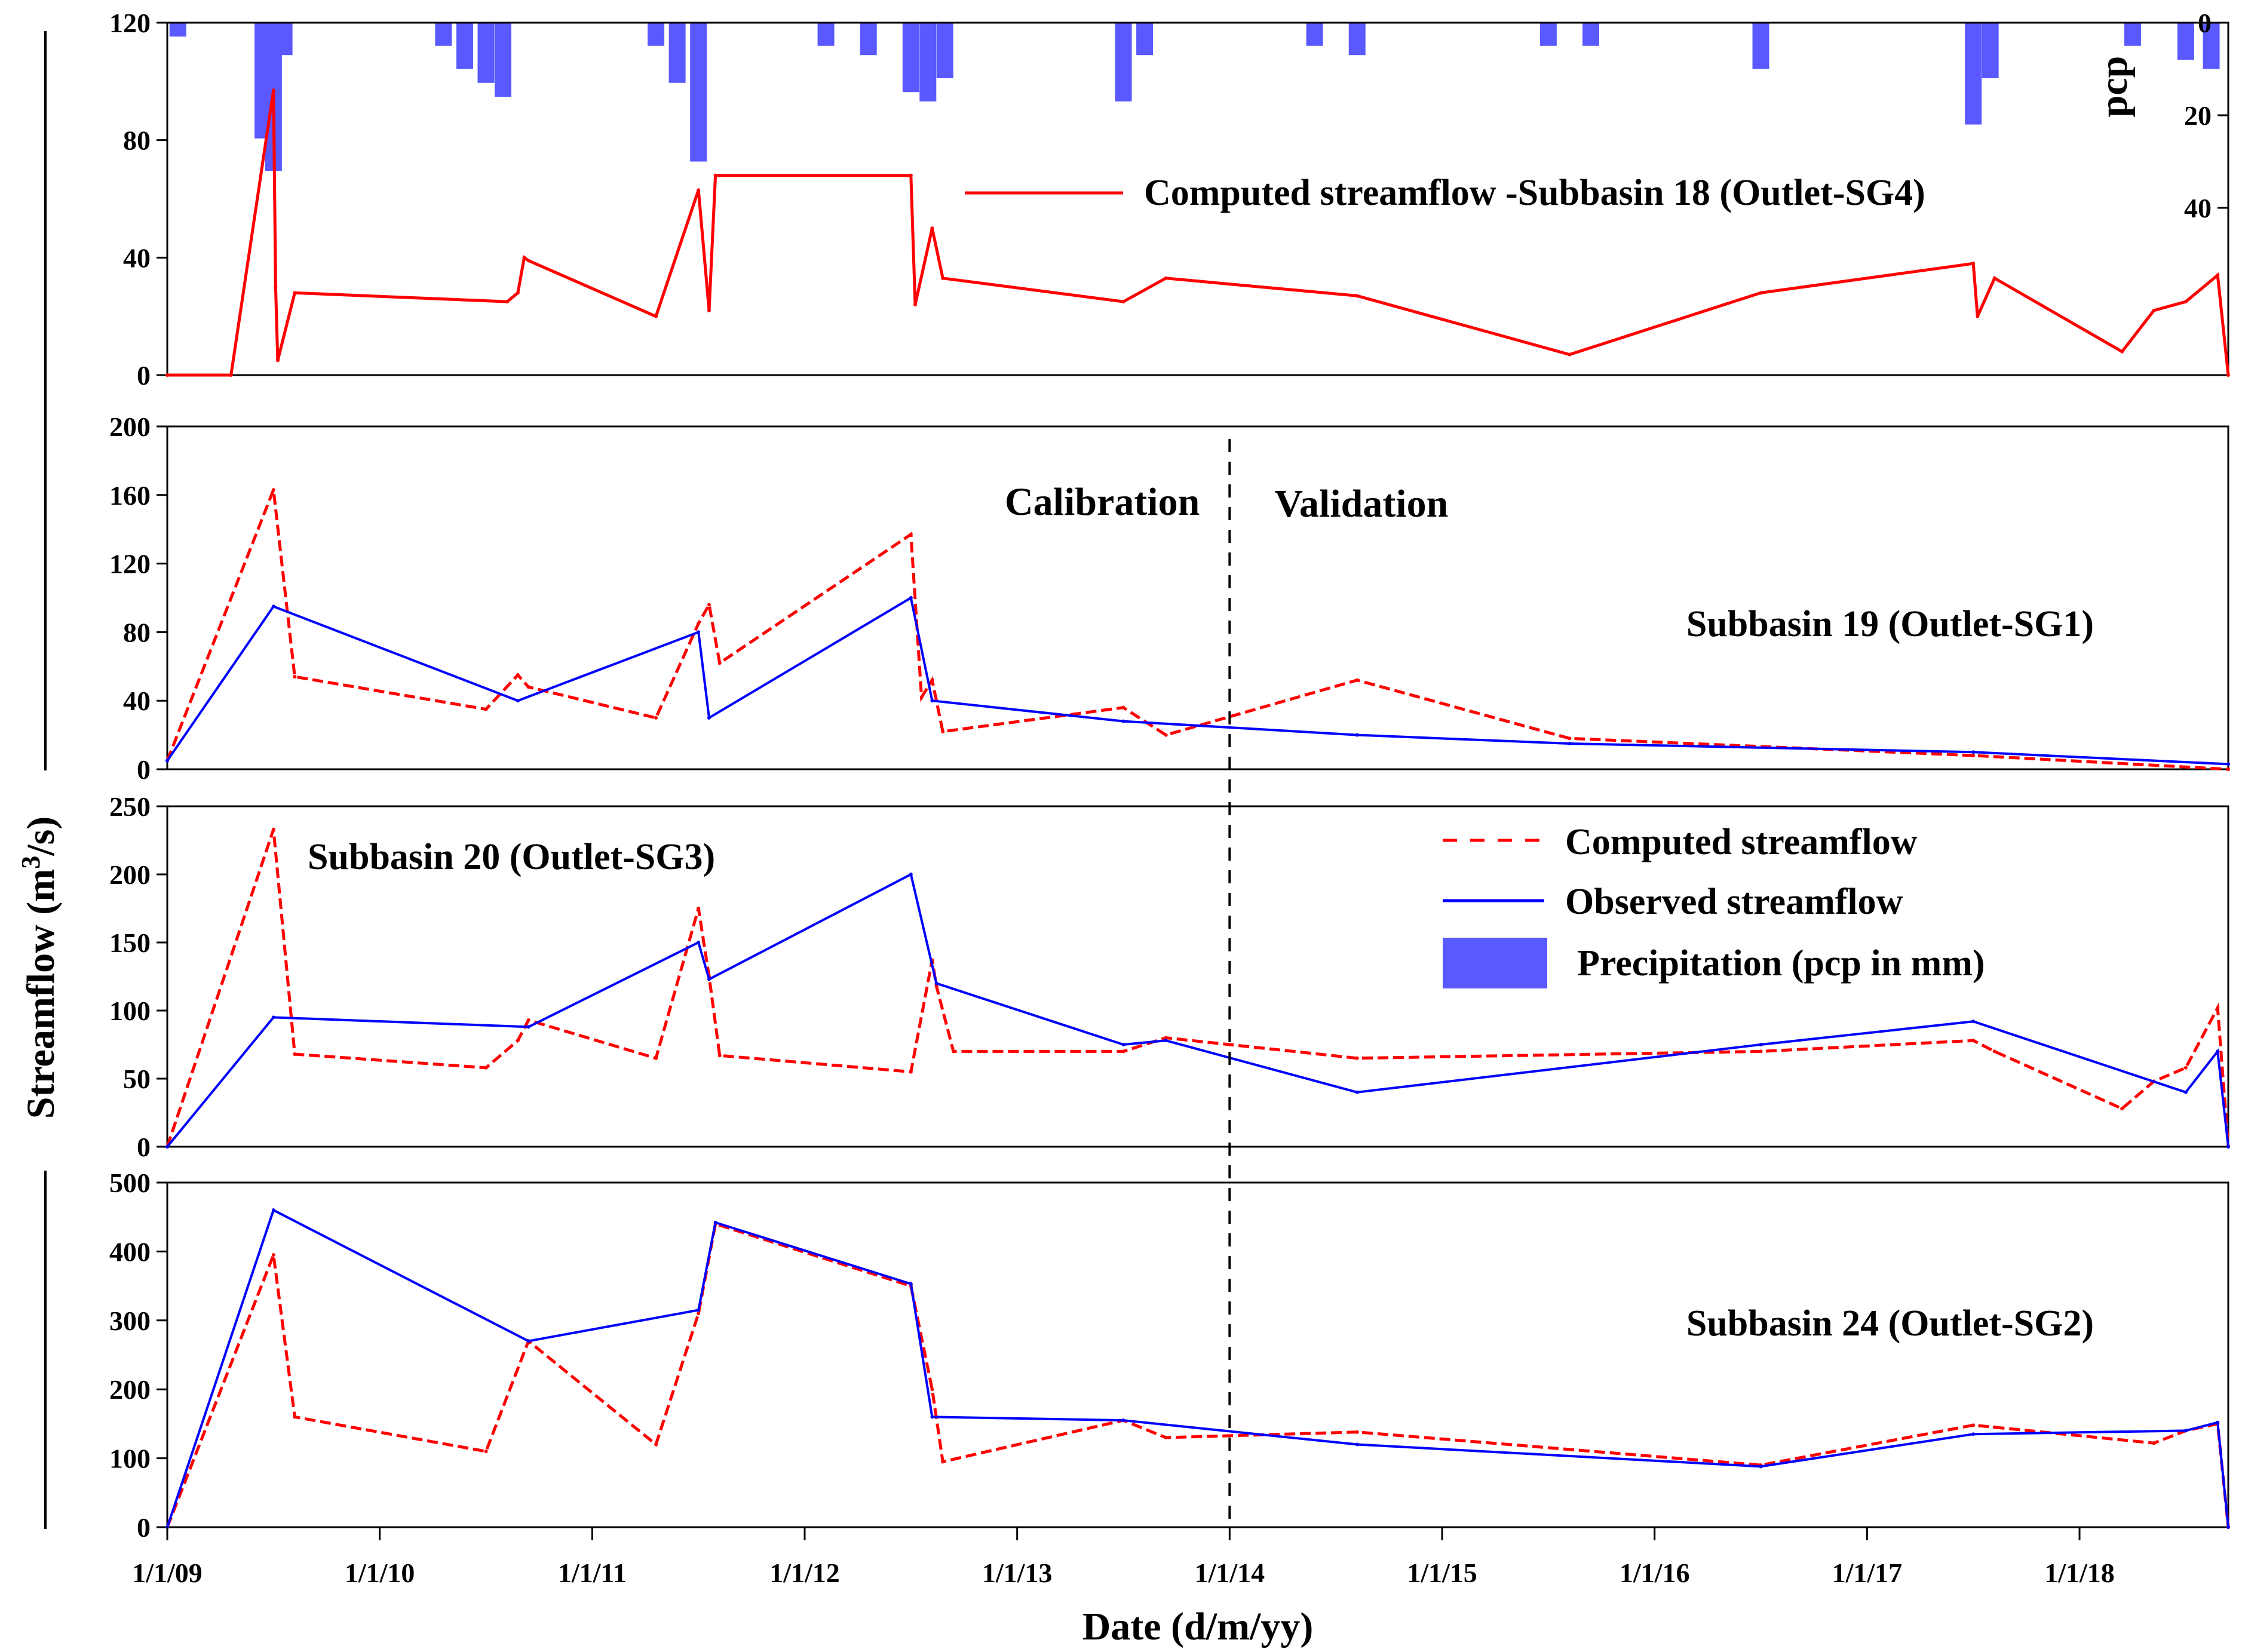 This screenshot has width=2242, height=1652. Describe the element at coordinates (41, 994) in the screenshot. I see `y-axis-title-prefix: Streamflow (m` at that location.